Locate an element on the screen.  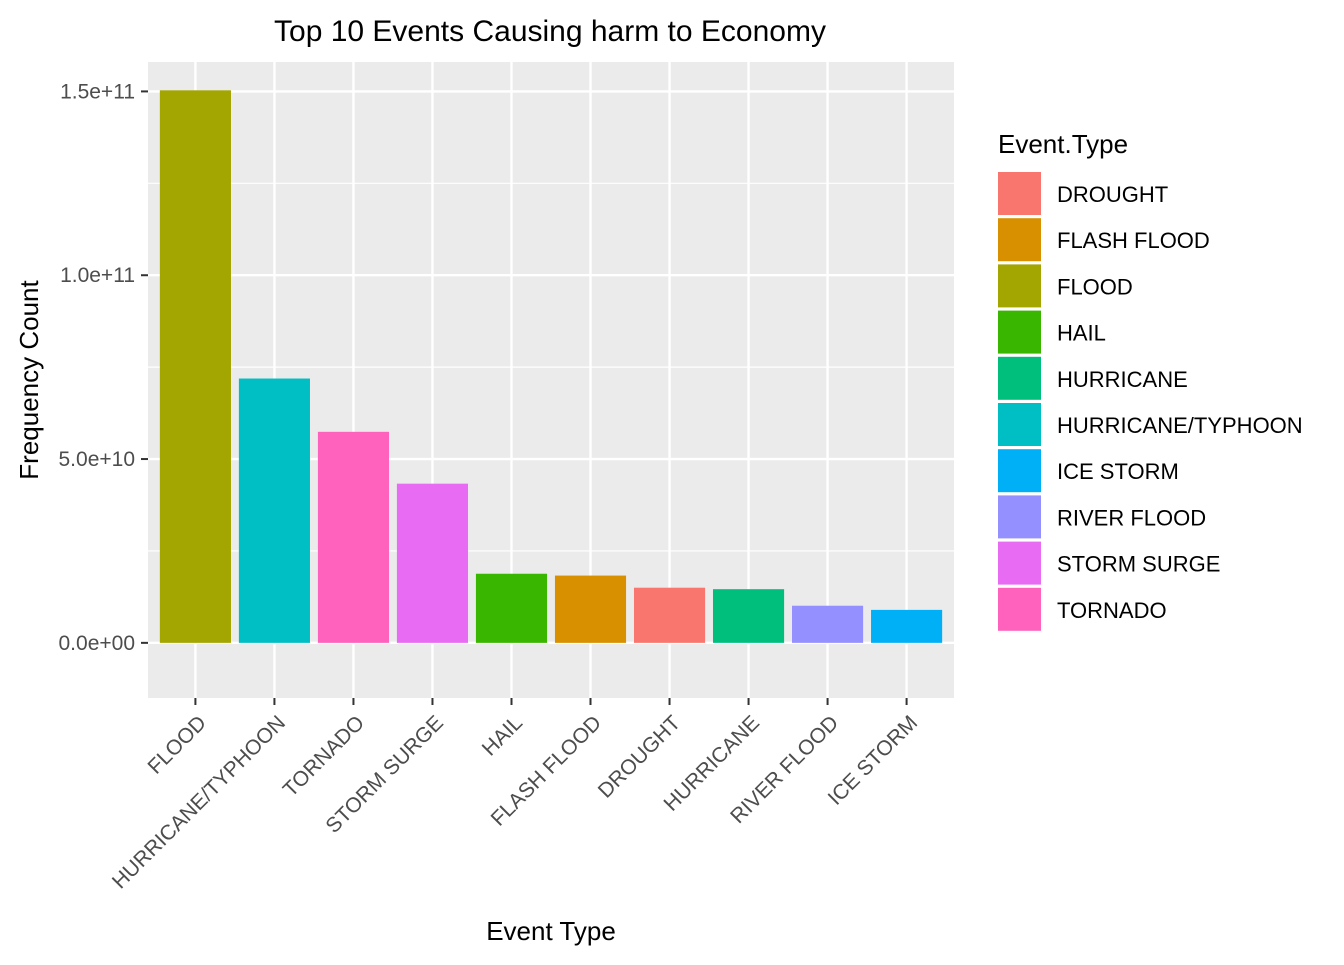
legend-title: Event.Type is located at coordinates (1063, 144).